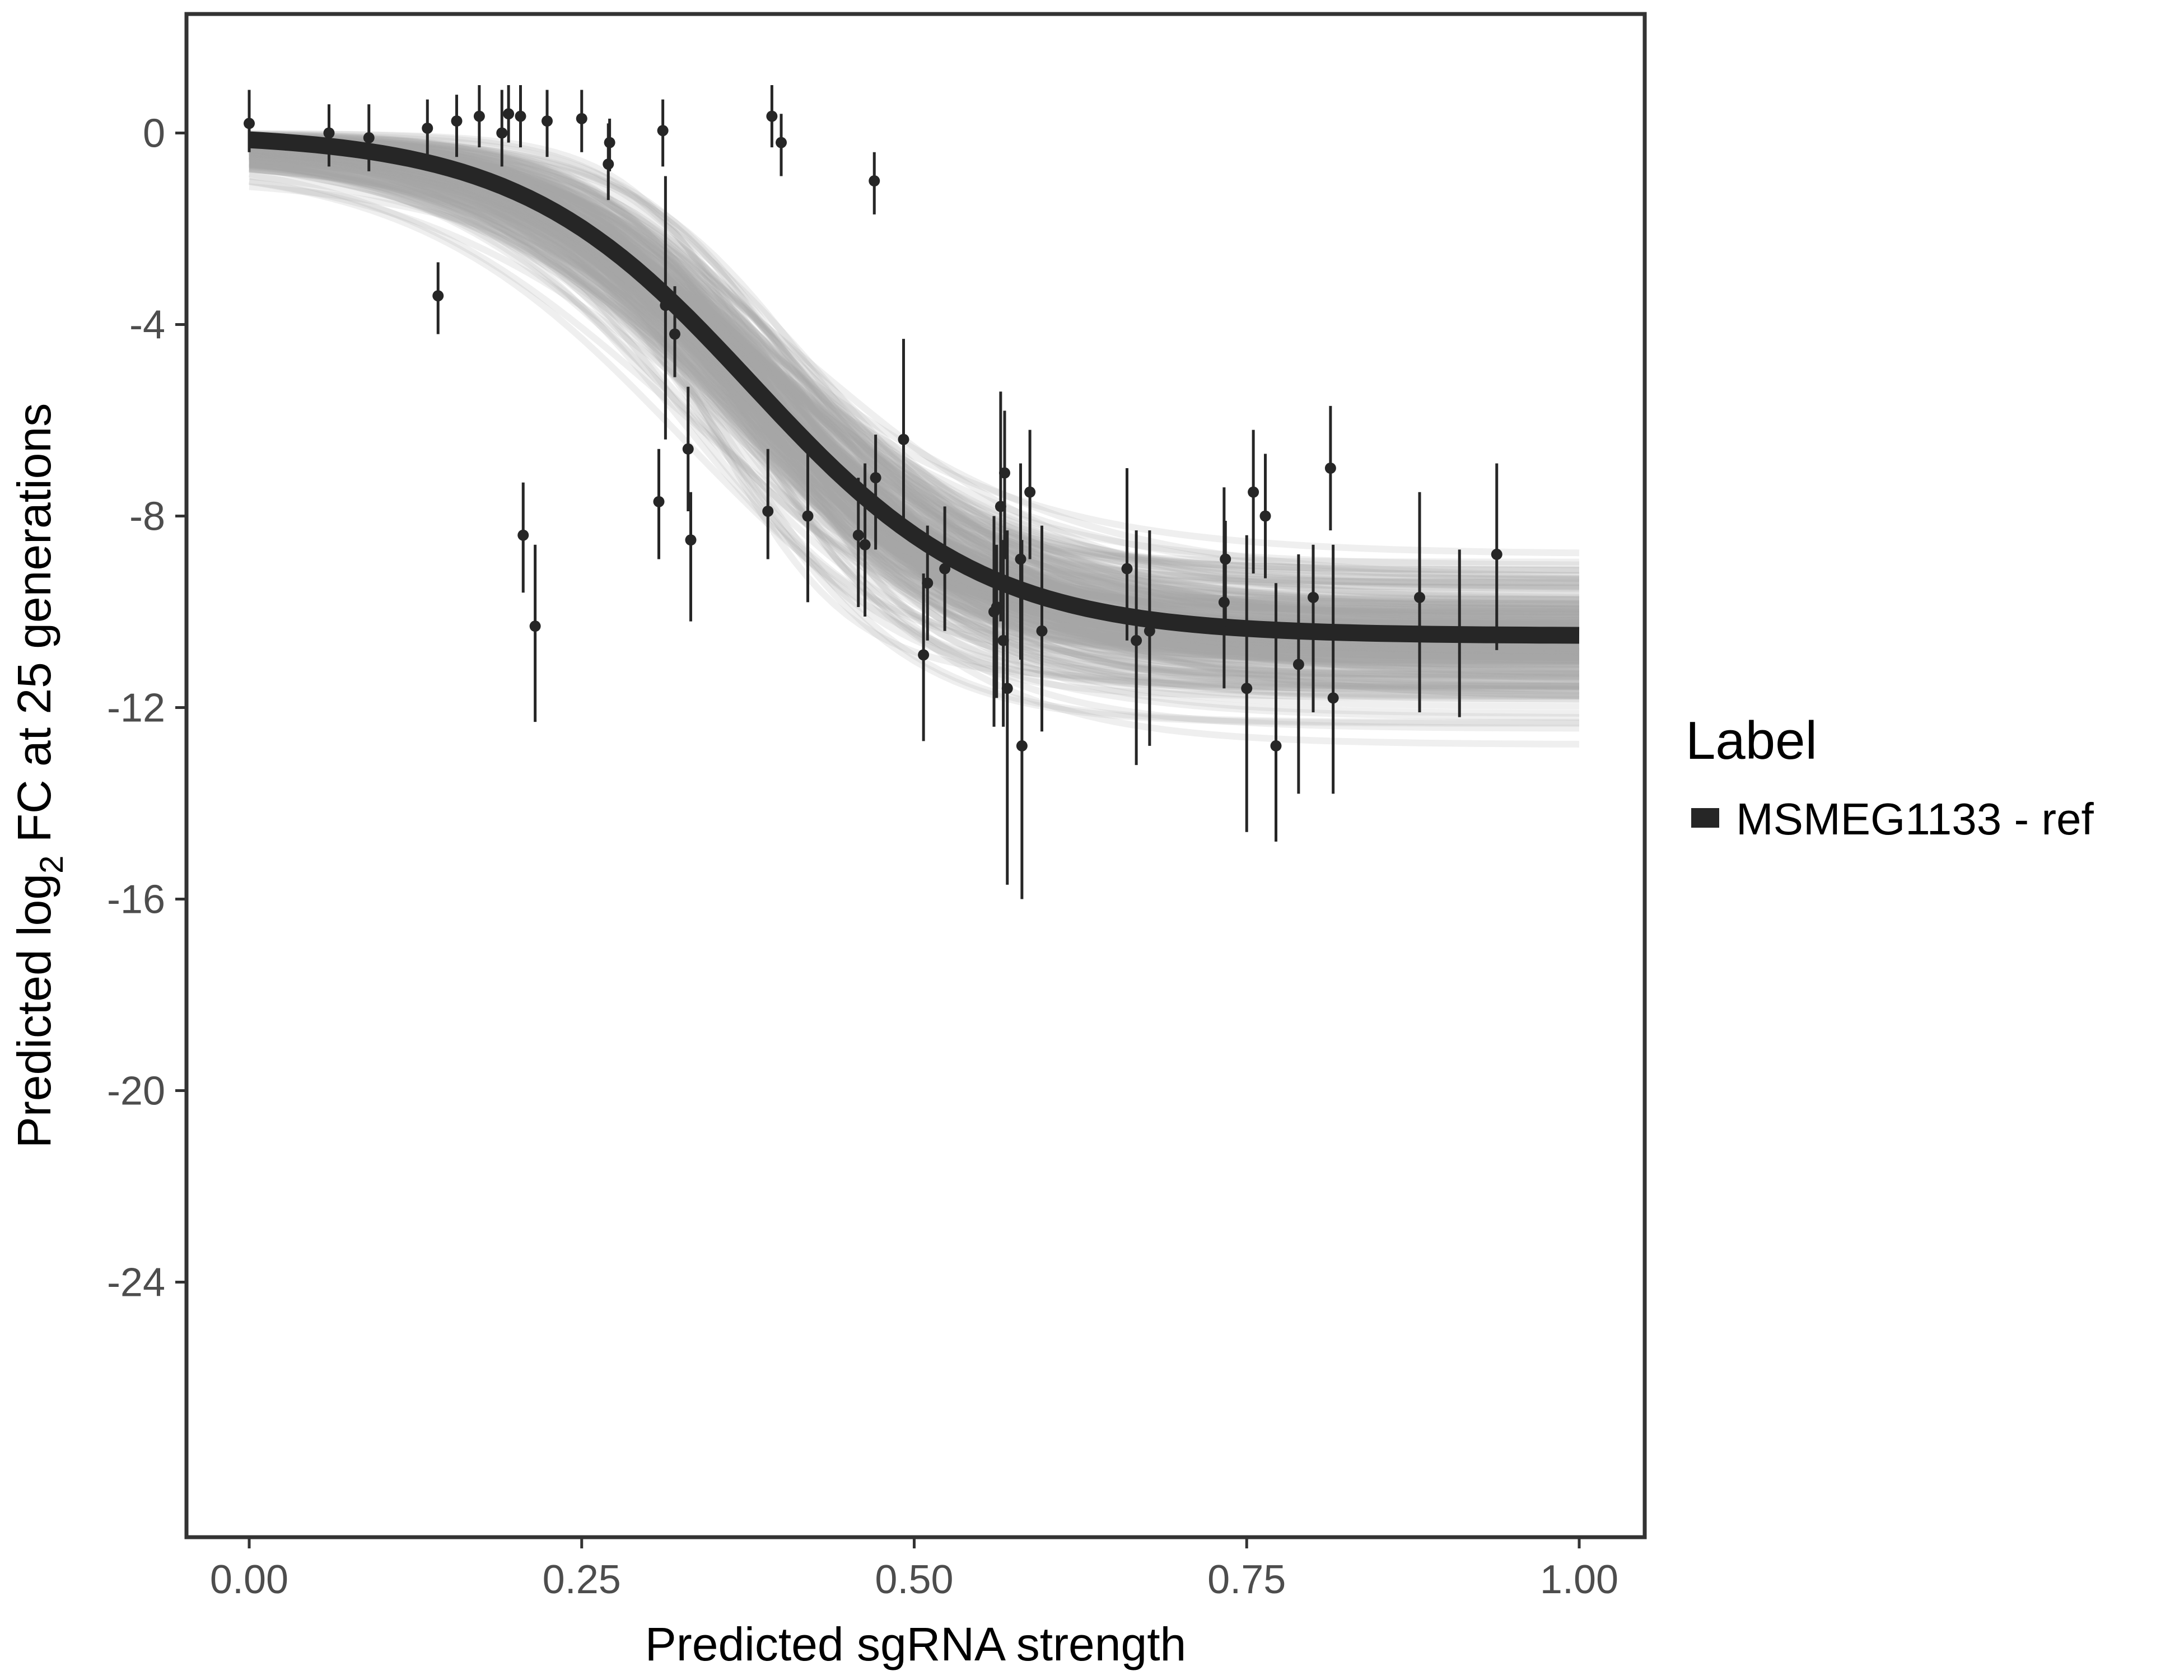 This screenshot has height=1680, width=2184. What do you see at coordinates (582, 1580) in the screenshot?
I see `x-tick-label: 0.25` at bounding box center [582, 1580].